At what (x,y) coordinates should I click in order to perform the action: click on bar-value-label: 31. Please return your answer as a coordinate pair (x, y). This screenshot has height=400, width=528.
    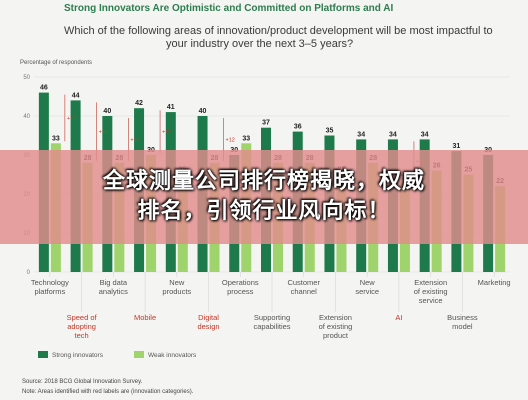
    Looking at the image, I should click on (457, 146).